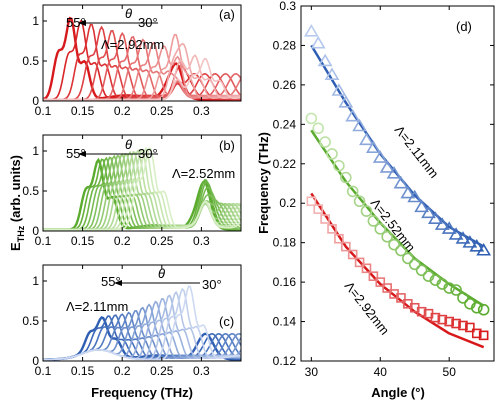 This screenshot has height=404, width=500. I want to click on panel-a-arrowhead, so click(82, 23).